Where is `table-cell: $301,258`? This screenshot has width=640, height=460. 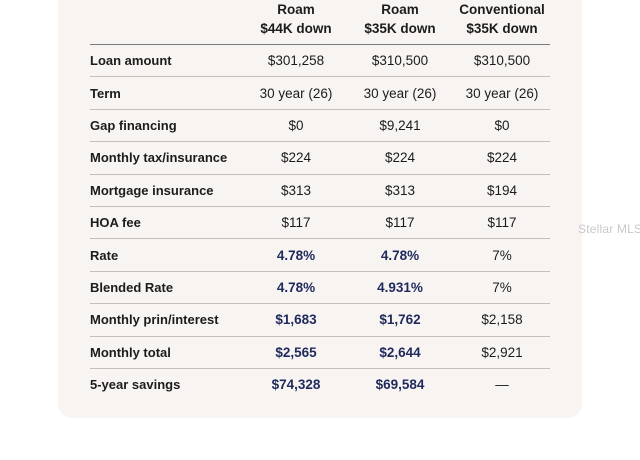 table-cell: $301,258 is located at coordinates (296, 61).